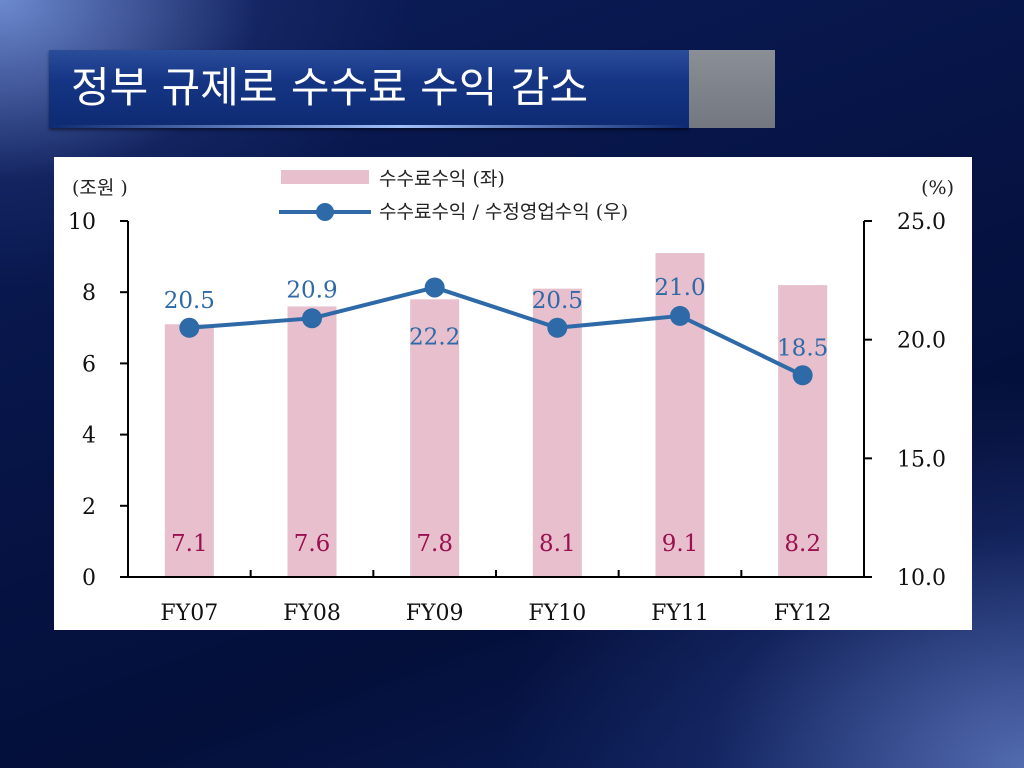 The height and width of the screenshot is (768, 1024). Describe the element at coordinates (189, 450) in the screenshot. I see `bar-FY07` at that location.